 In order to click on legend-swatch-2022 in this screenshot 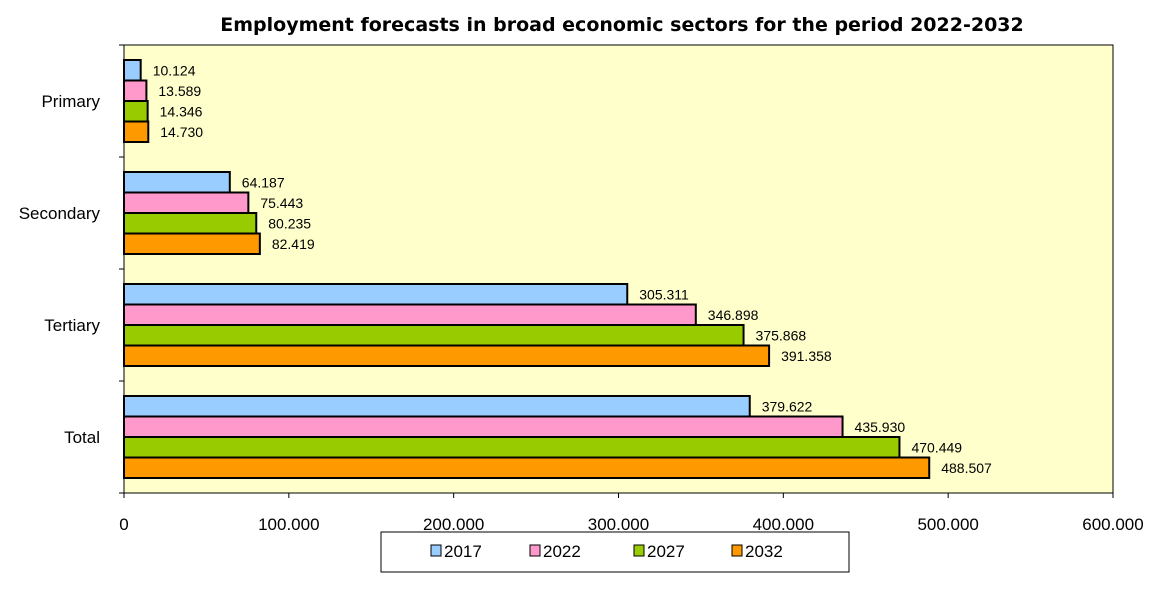, I will do `click(535, 550)`.